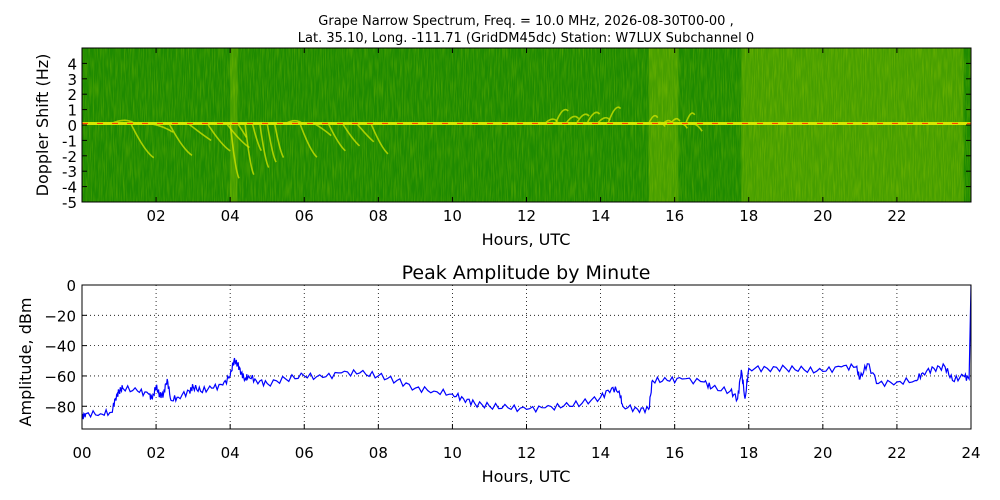  I want to click on spectrogram-ytick-label: -4, so click(69, 188).